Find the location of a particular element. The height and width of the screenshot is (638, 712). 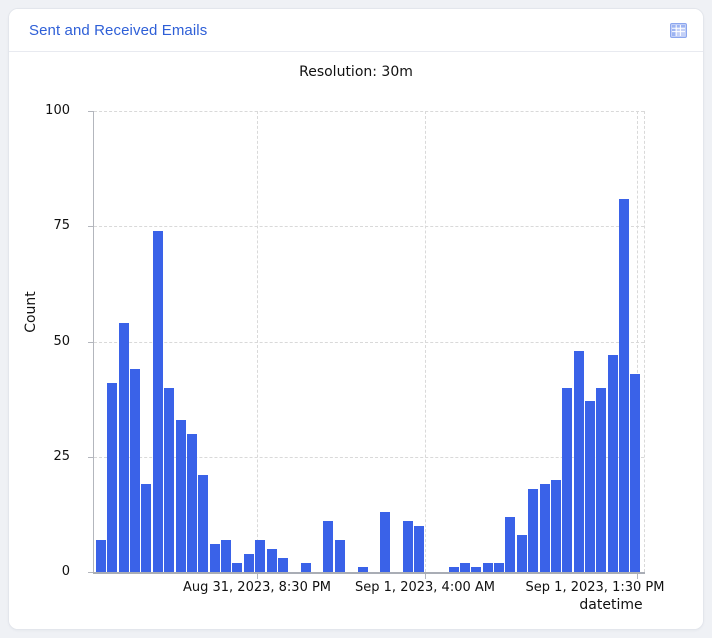

x-axis-line is located at coordinates (369, 573).